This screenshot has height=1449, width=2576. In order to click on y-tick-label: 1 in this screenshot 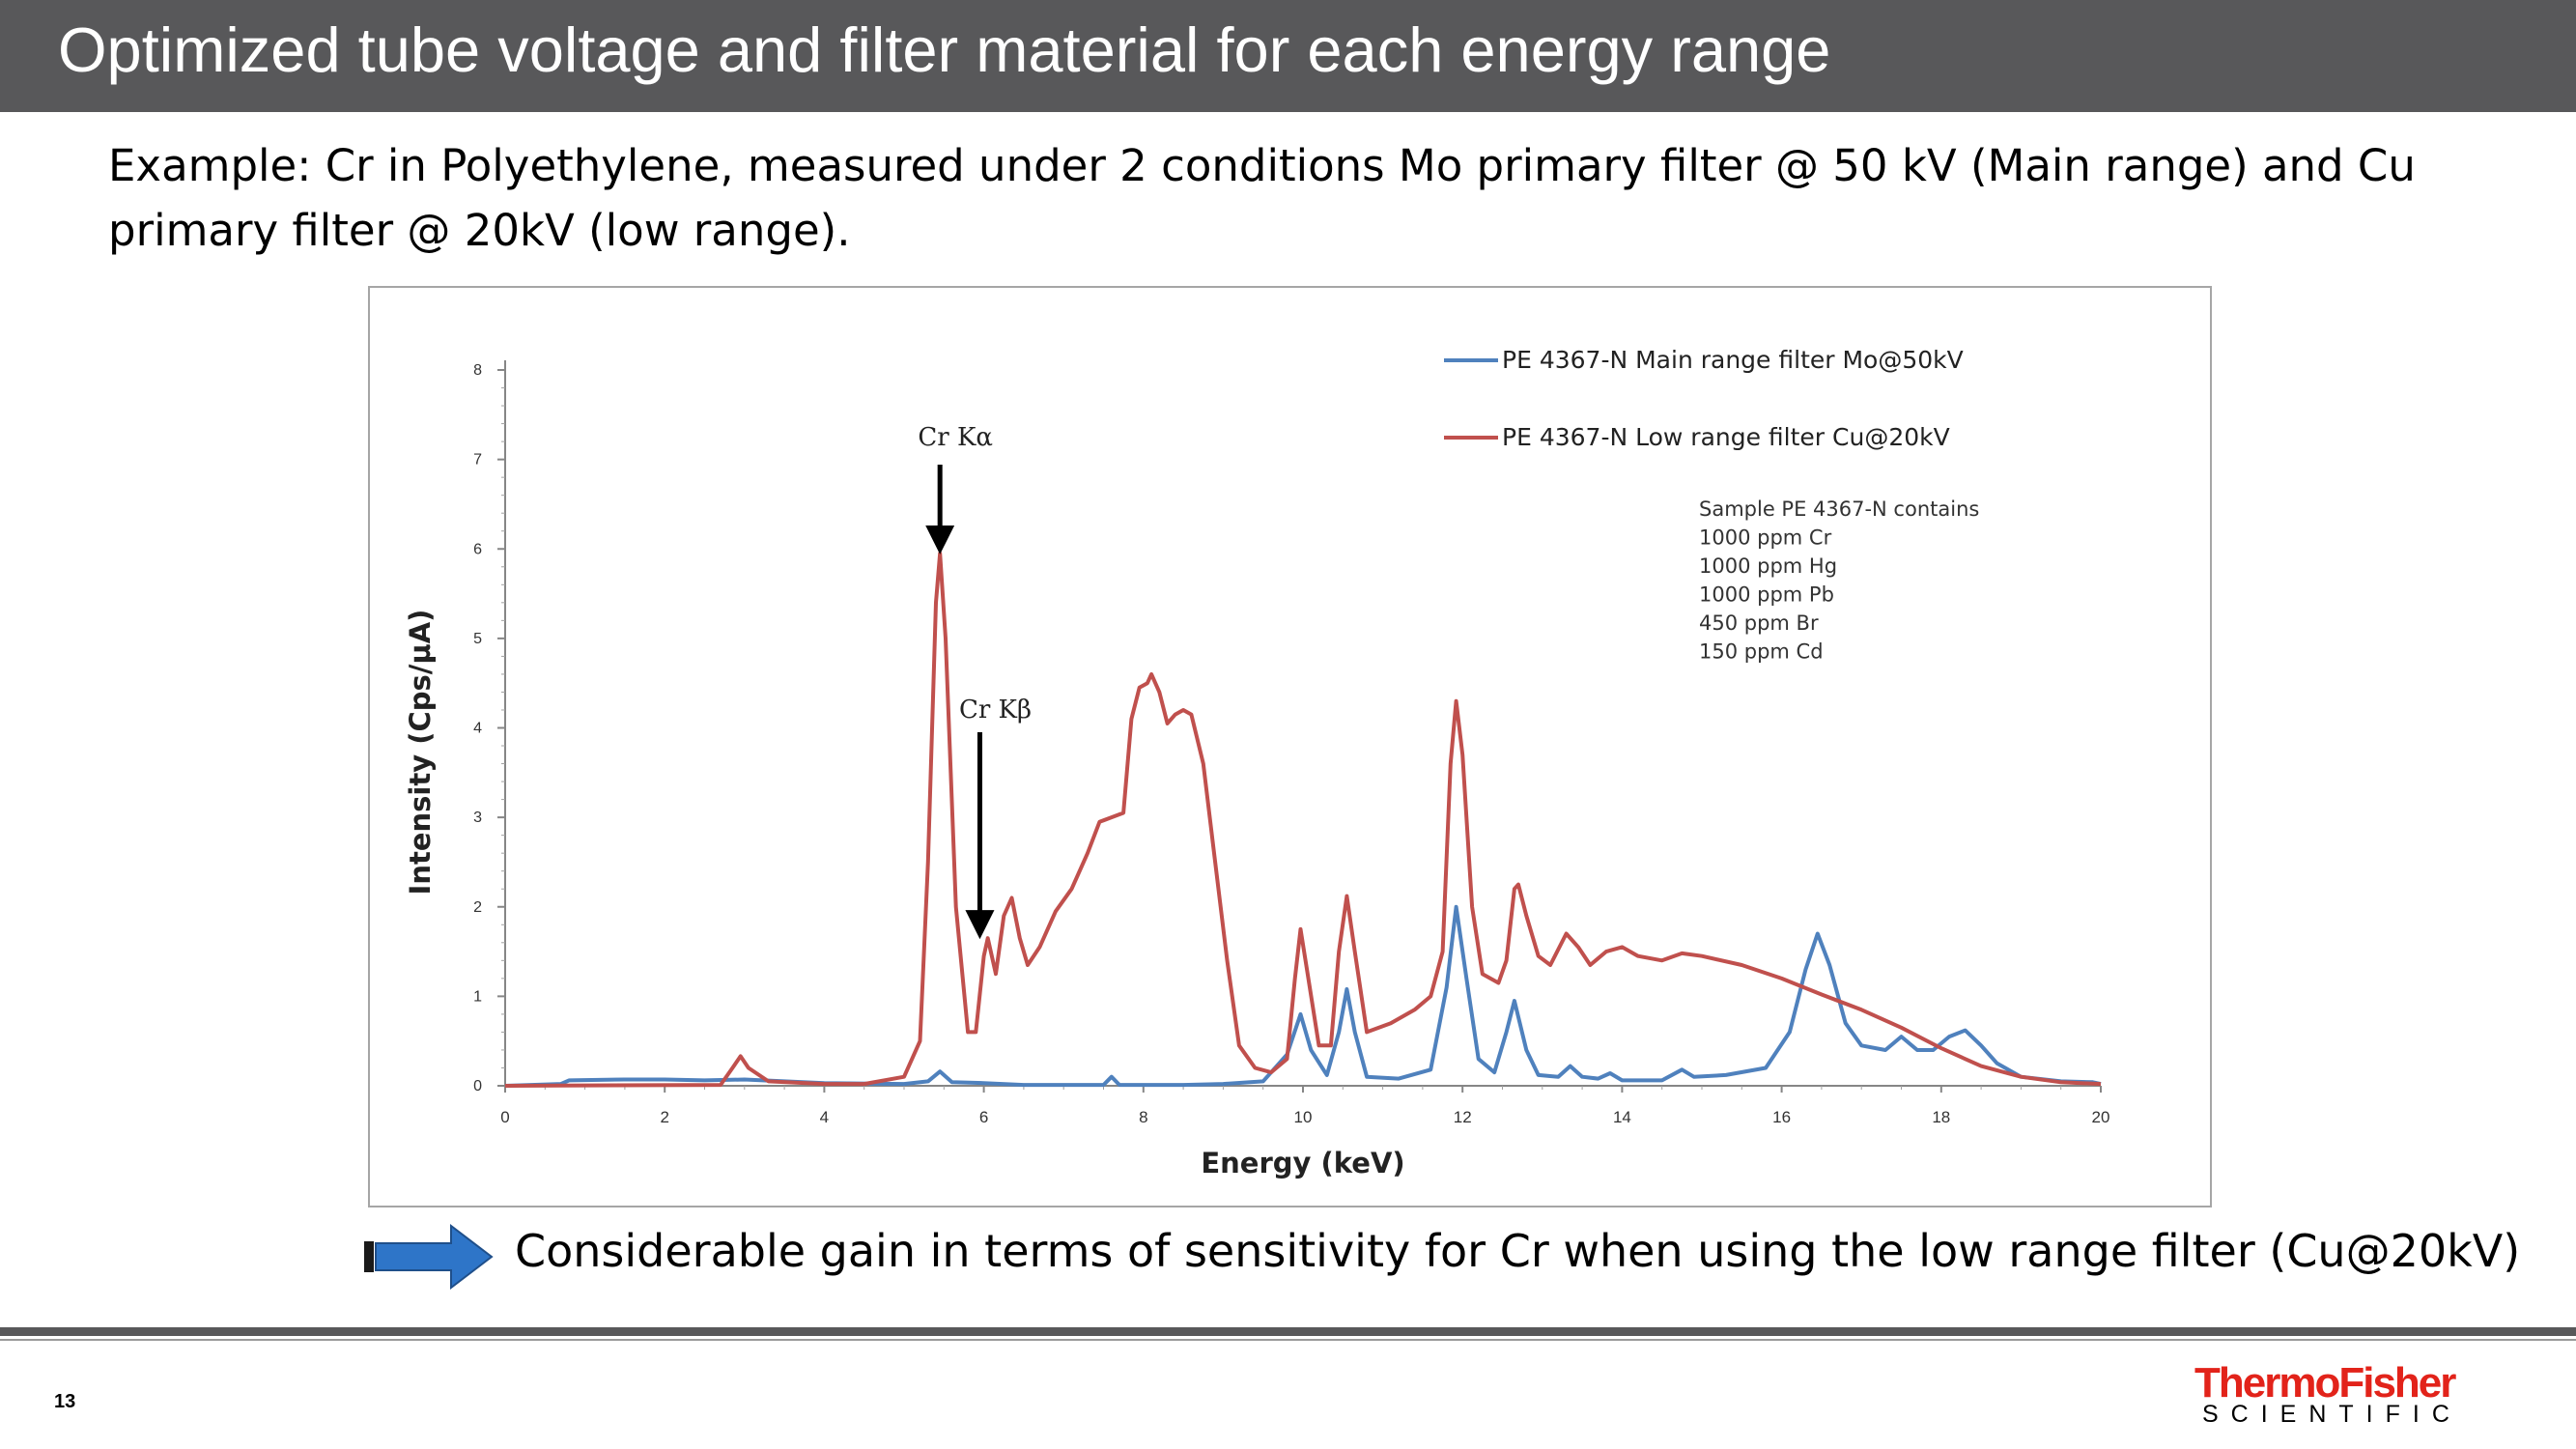, I will do `click(477, 996)`.